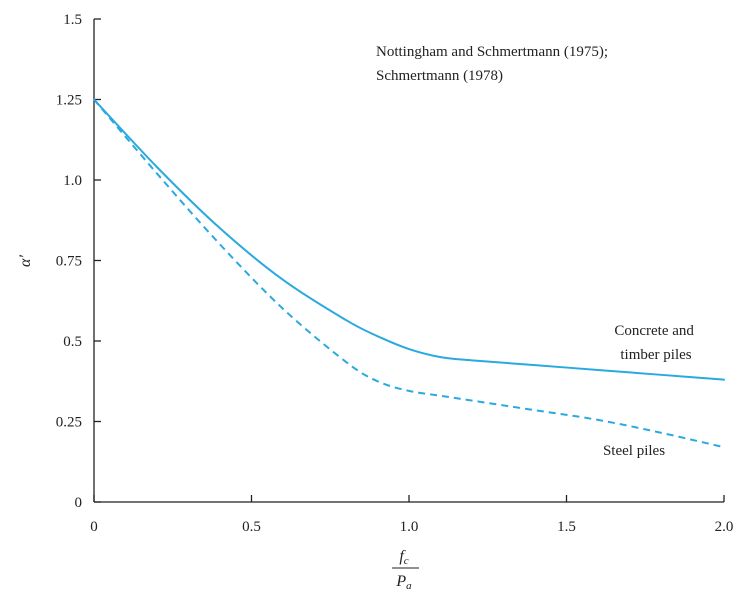 The height and width of the screenshot is (593, 739). I want to click on source-annotation-line-1: Nottingham and Schmertmann (1975);, so click(492, 52).